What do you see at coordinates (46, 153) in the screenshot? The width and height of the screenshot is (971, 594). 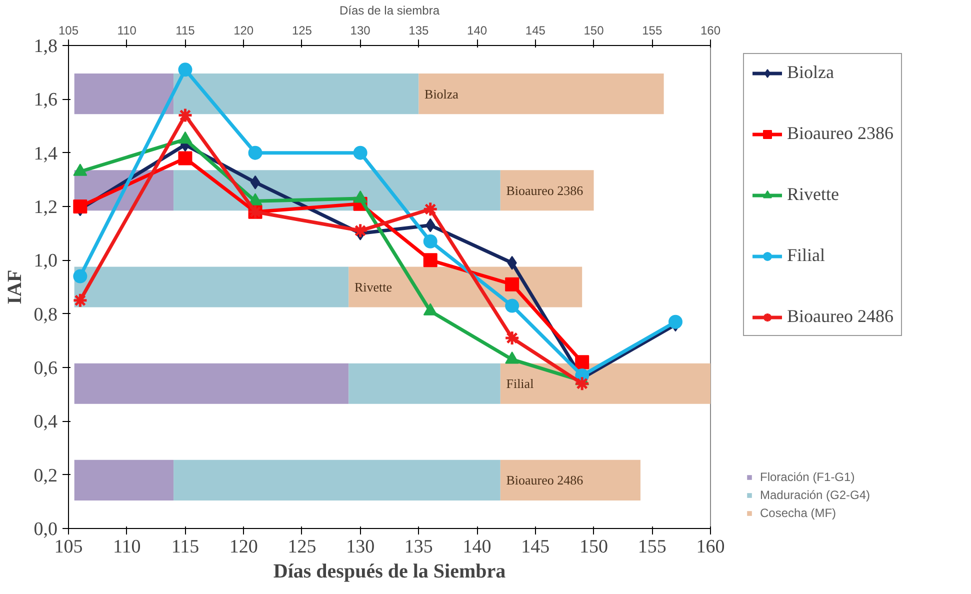 I see `y-tick-label: 1,4` at bounding box center [46, 153].